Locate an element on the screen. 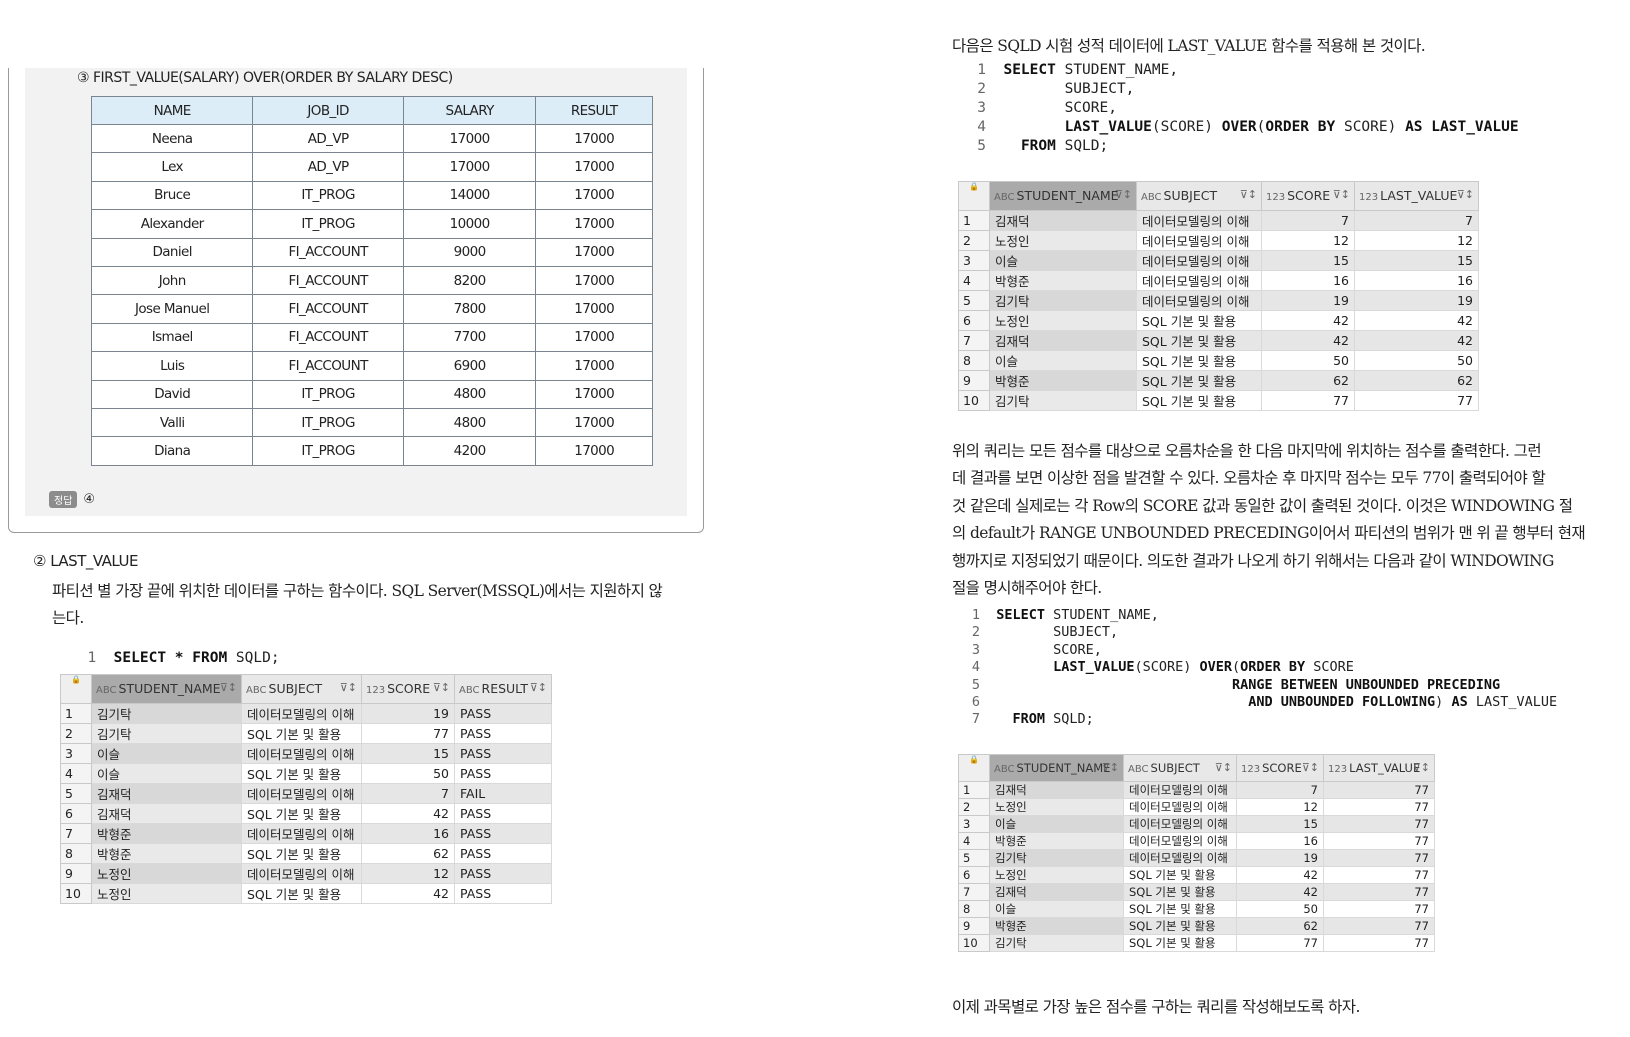 Image resolution: width=1630 pixels, height=1037 pixels. grid-row: 8 이슬 SQL 기본 및 활용 50 77 is located at coordinates (1196, 908).